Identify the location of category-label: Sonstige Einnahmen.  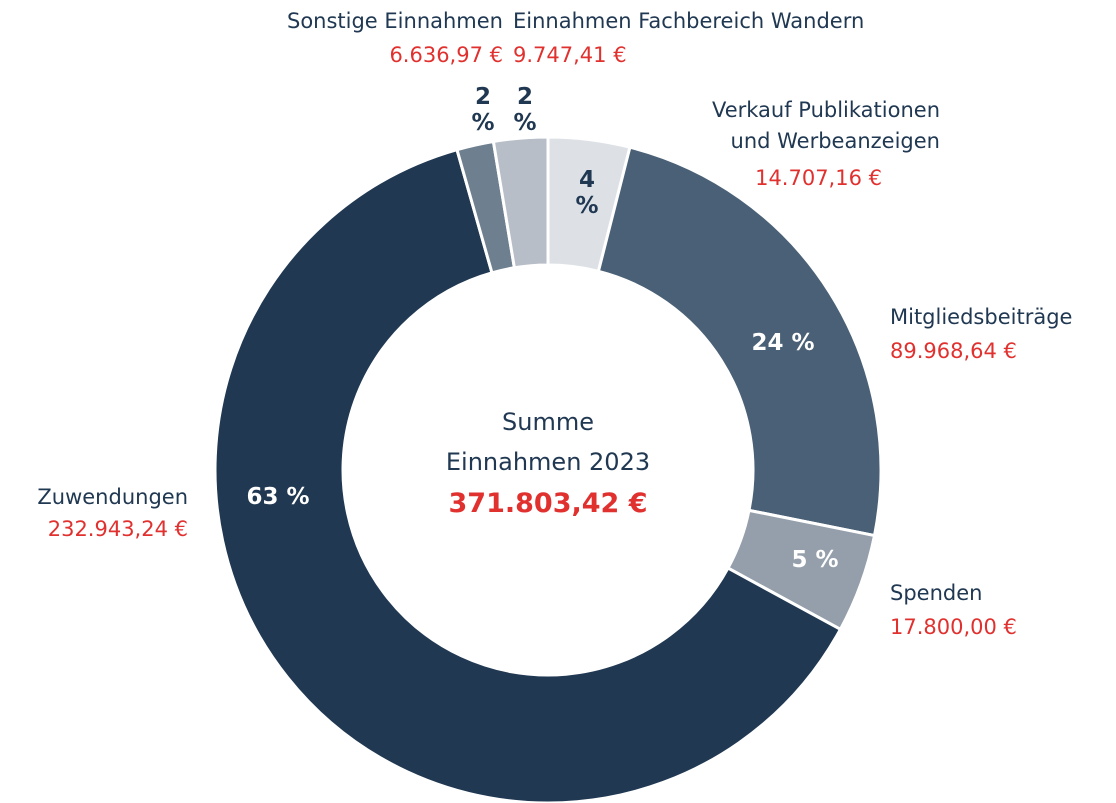
(394, 21).